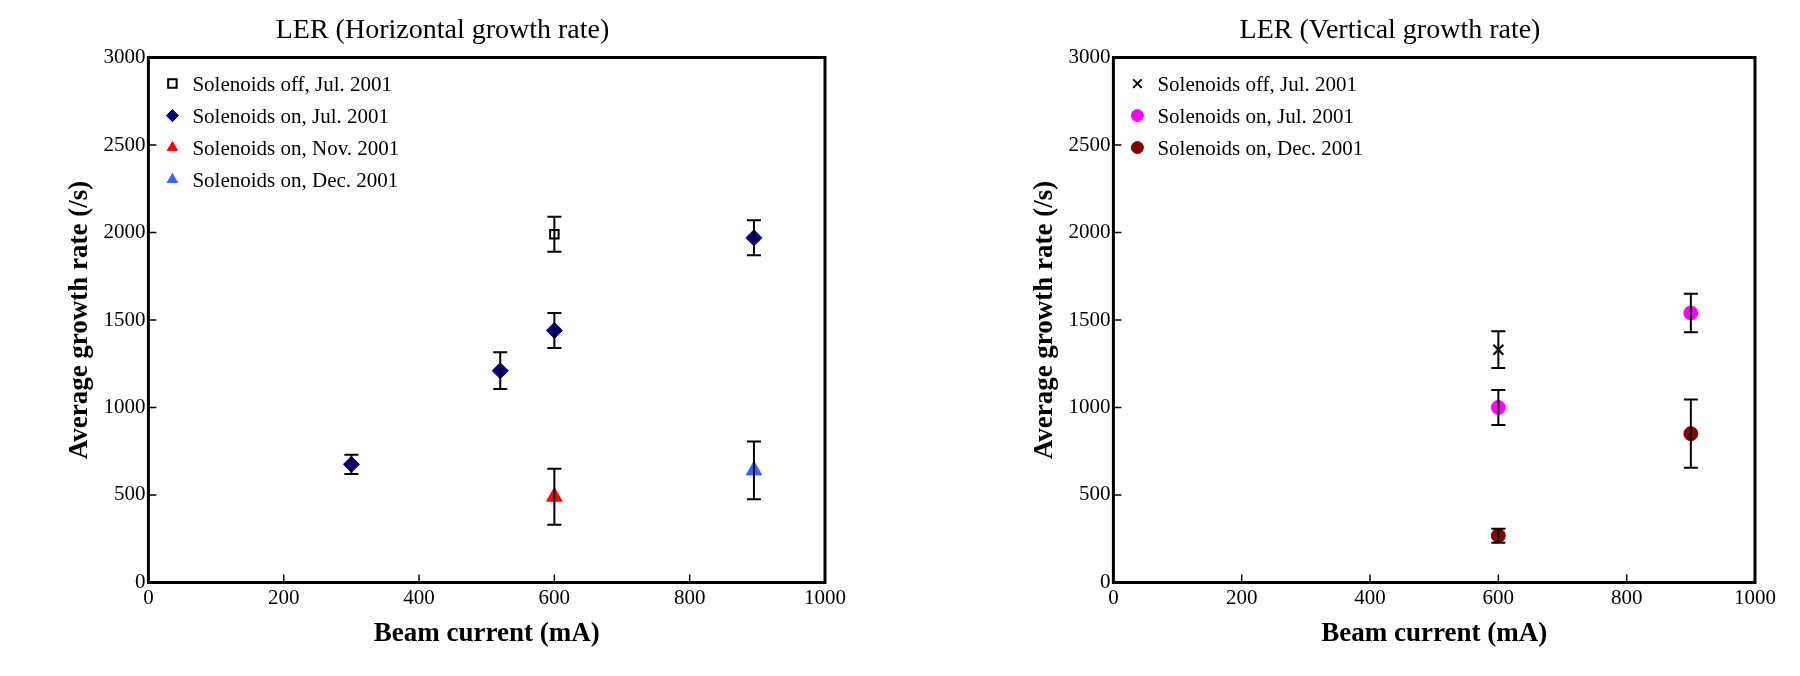 The image size is (1800, 676). What do you see at coordinates (1498, 349) in the screenshot?
I see `point` at bounding box center [1498, 349].